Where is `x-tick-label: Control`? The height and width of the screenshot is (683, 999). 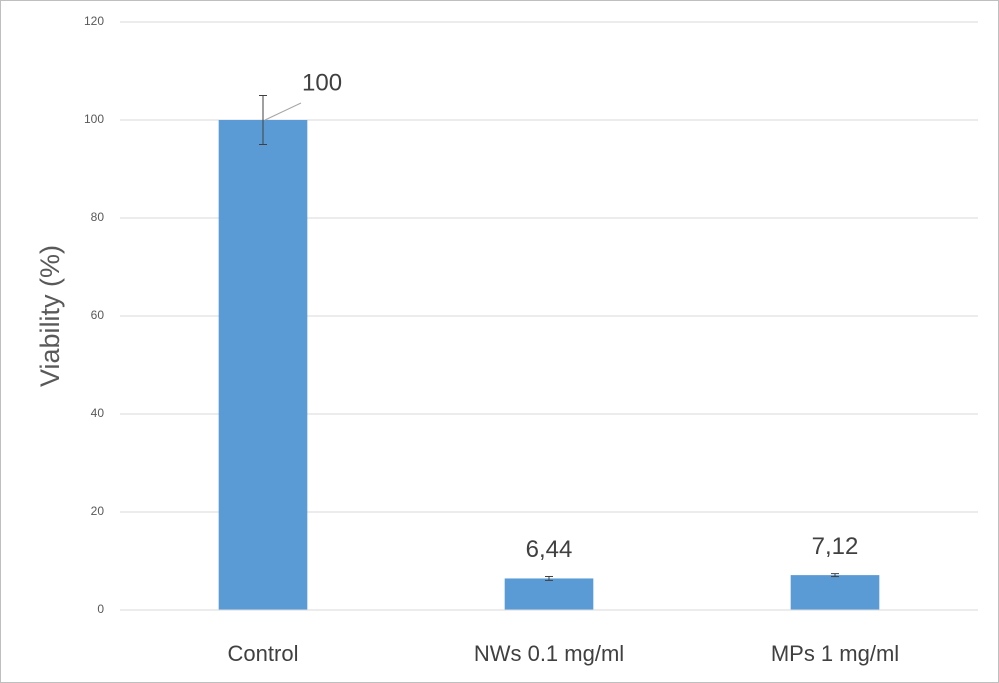 x-tick-label: Control is located at coordinates (263, 653).